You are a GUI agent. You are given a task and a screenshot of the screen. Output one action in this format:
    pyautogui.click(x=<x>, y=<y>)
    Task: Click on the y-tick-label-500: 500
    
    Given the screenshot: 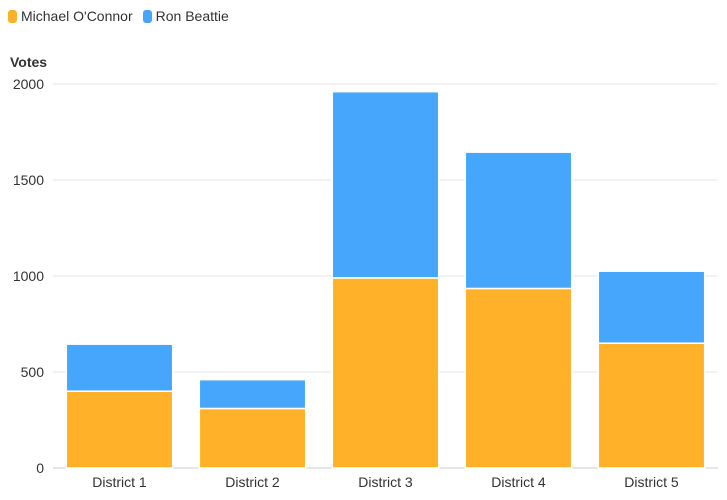 What is the action you would take?
    pyautogui.click(x=33, y=372)
    